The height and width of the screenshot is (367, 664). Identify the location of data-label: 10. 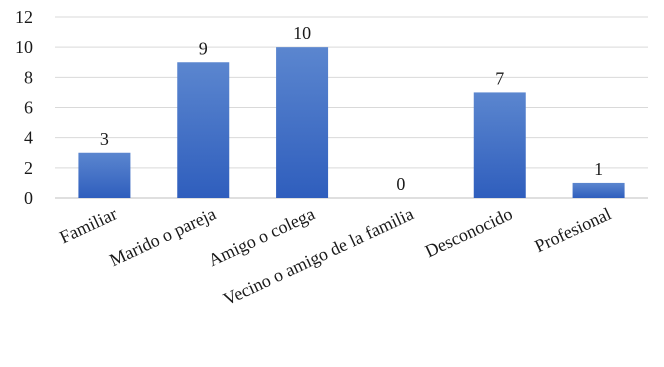
(302, 33).